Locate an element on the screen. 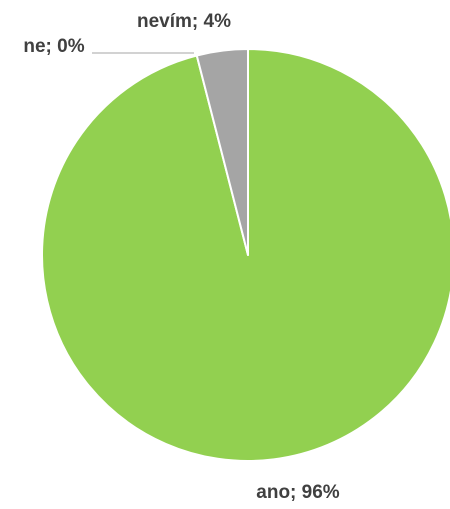 This screenshot has width=450, height=509. data-label-ne: ne; 0% is located at coordinates (53, 46).